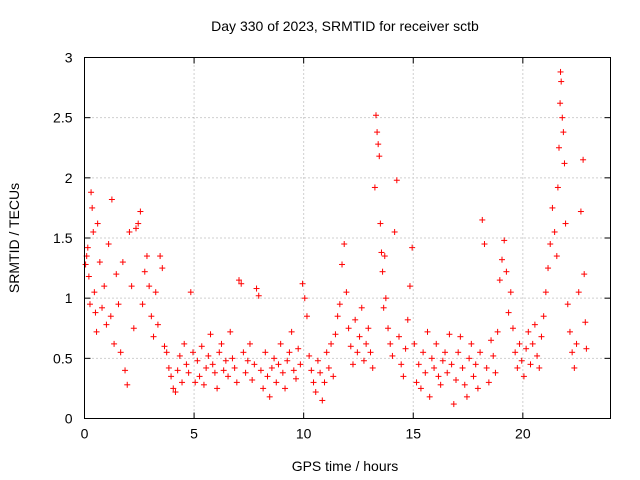 The height and width of the screenshot is (480, 640). Describe the element at coordinates (345, 466) in the screenshot. I see `x-axis-label: GPS time / hours` at that location.